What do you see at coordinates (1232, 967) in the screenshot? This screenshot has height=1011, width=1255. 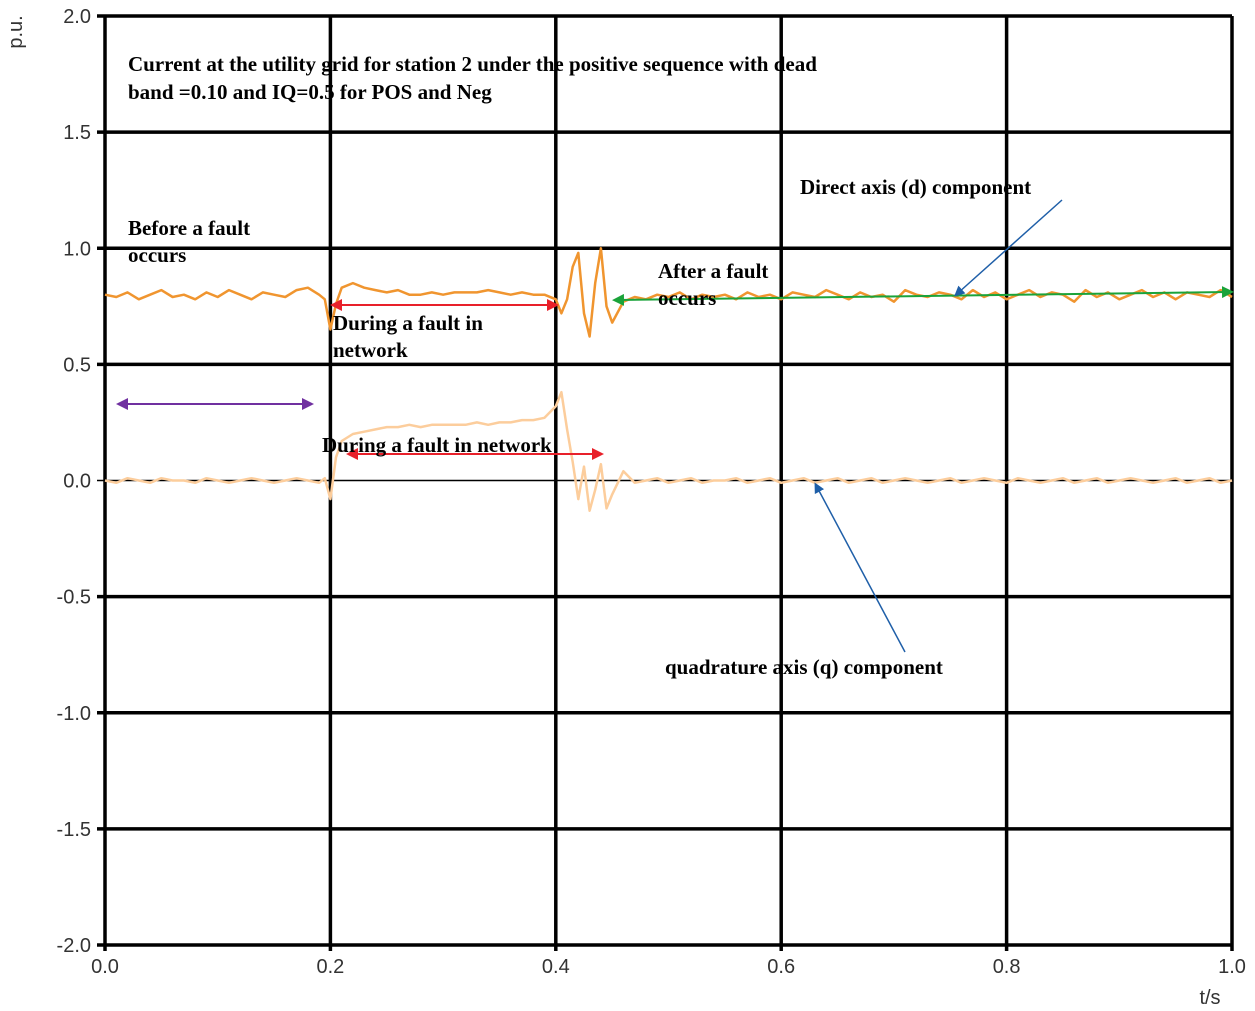 I see `x-tick-label: 1.0` at bounding box center [1232, 967].